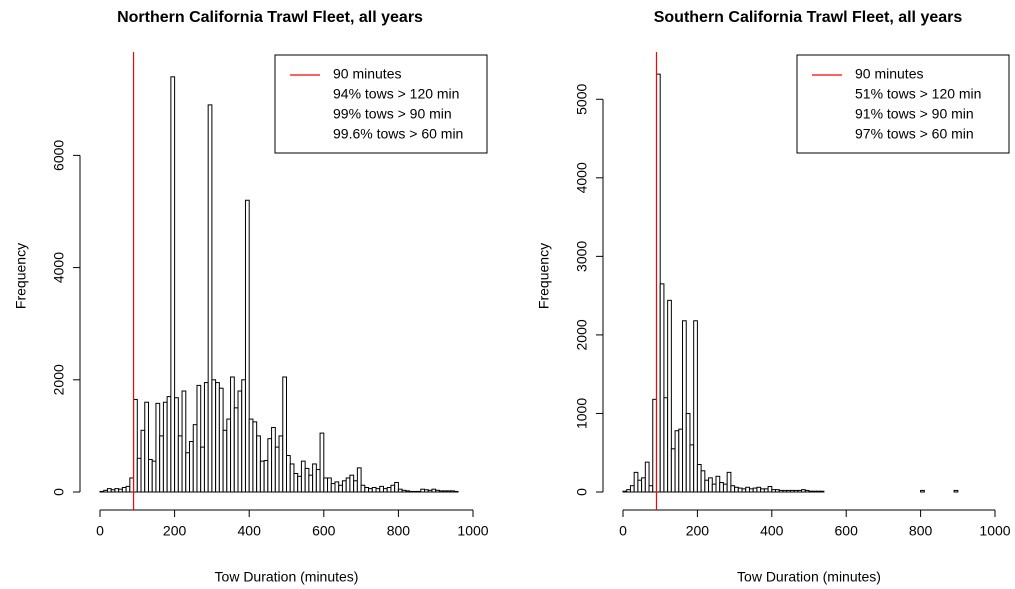 The width and height of the screenshot is (1015, 589). I want to click on y-tick-label: 0, so click(582, 492).